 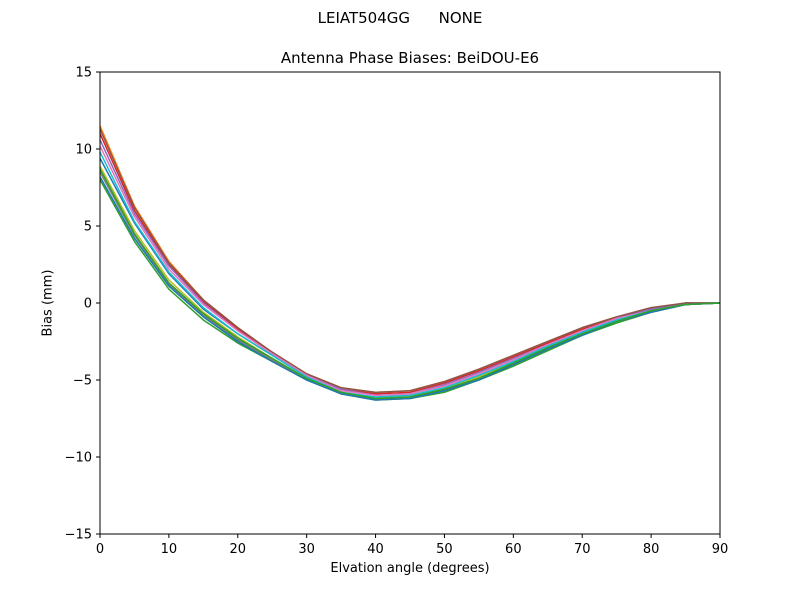 What do you see at coordinates (651, 549) in the screenshot?
I see `x-tick-label: 80` at bounding box center [651, 549].